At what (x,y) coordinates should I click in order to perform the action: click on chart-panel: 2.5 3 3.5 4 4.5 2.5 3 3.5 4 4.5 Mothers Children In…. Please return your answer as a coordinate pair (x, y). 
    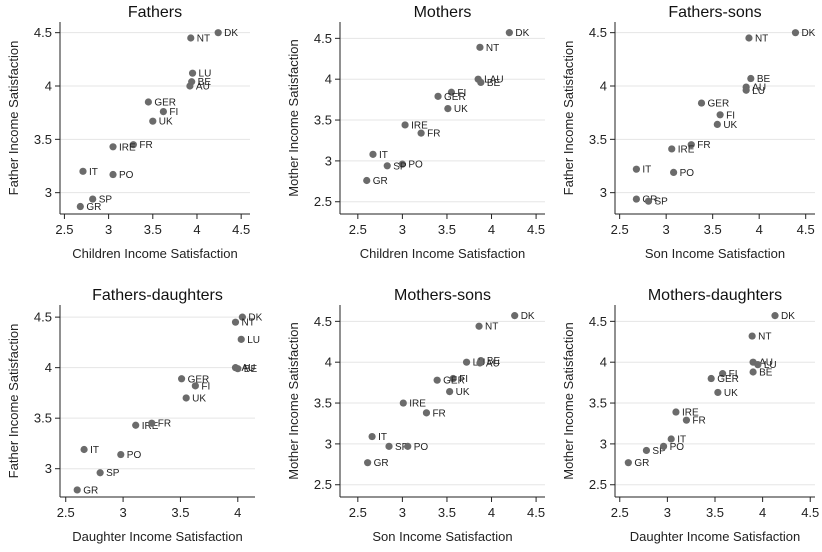
    Looking at the image, I should click on (415, 132).